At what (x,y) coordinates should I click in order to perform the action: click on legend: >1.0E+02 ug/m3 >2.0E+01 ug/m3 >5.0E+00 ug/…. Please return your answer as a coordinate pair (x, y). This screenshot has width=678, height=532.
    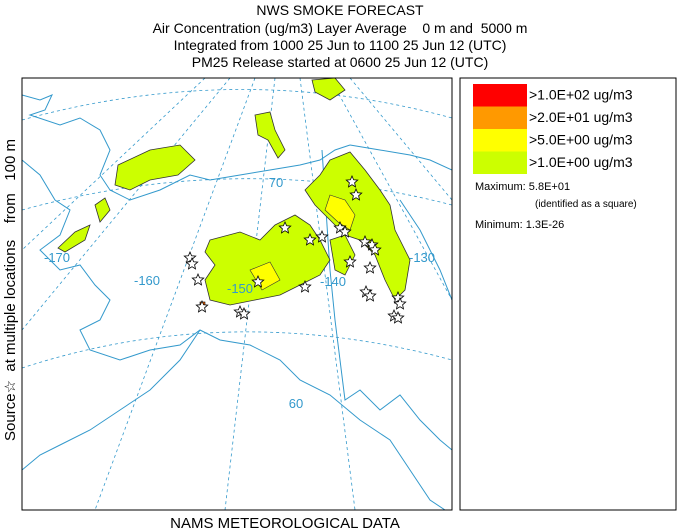
    Looking at the image, I should click on (553, 129).